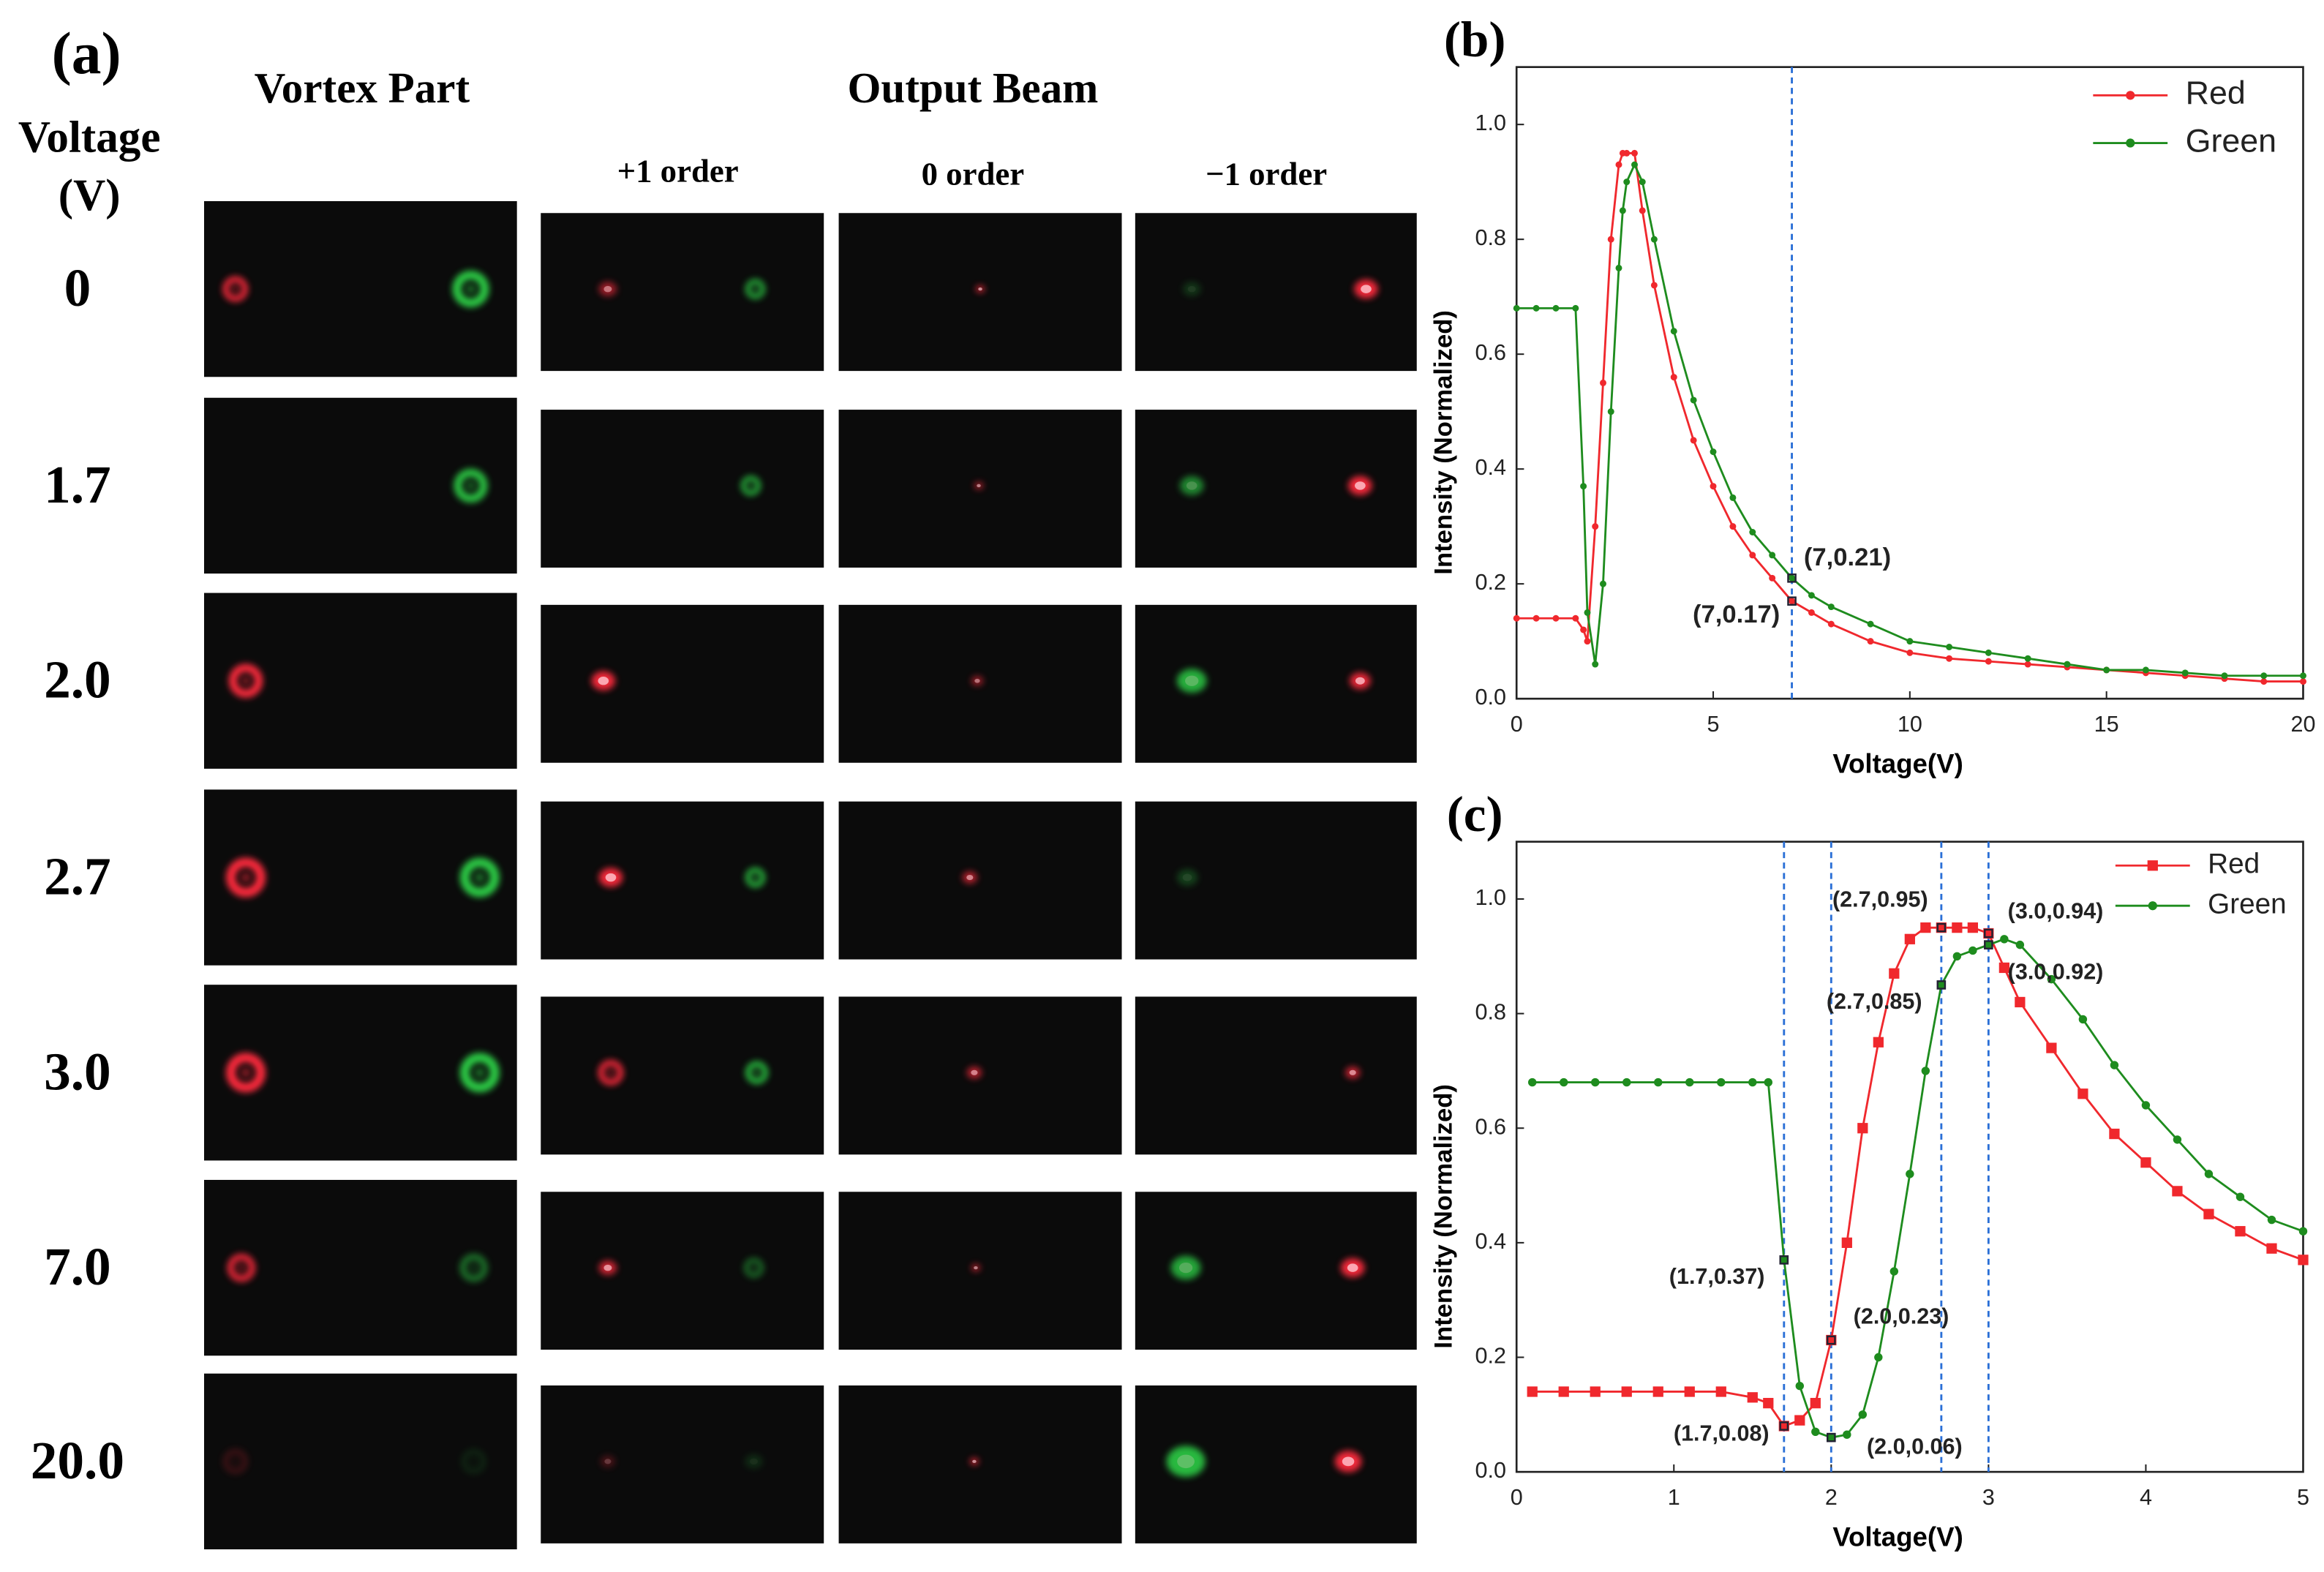 The height and width of the screenshot is (1572, 2324). I want to click on y-tick-label: 0.6, so click(1490, 353).